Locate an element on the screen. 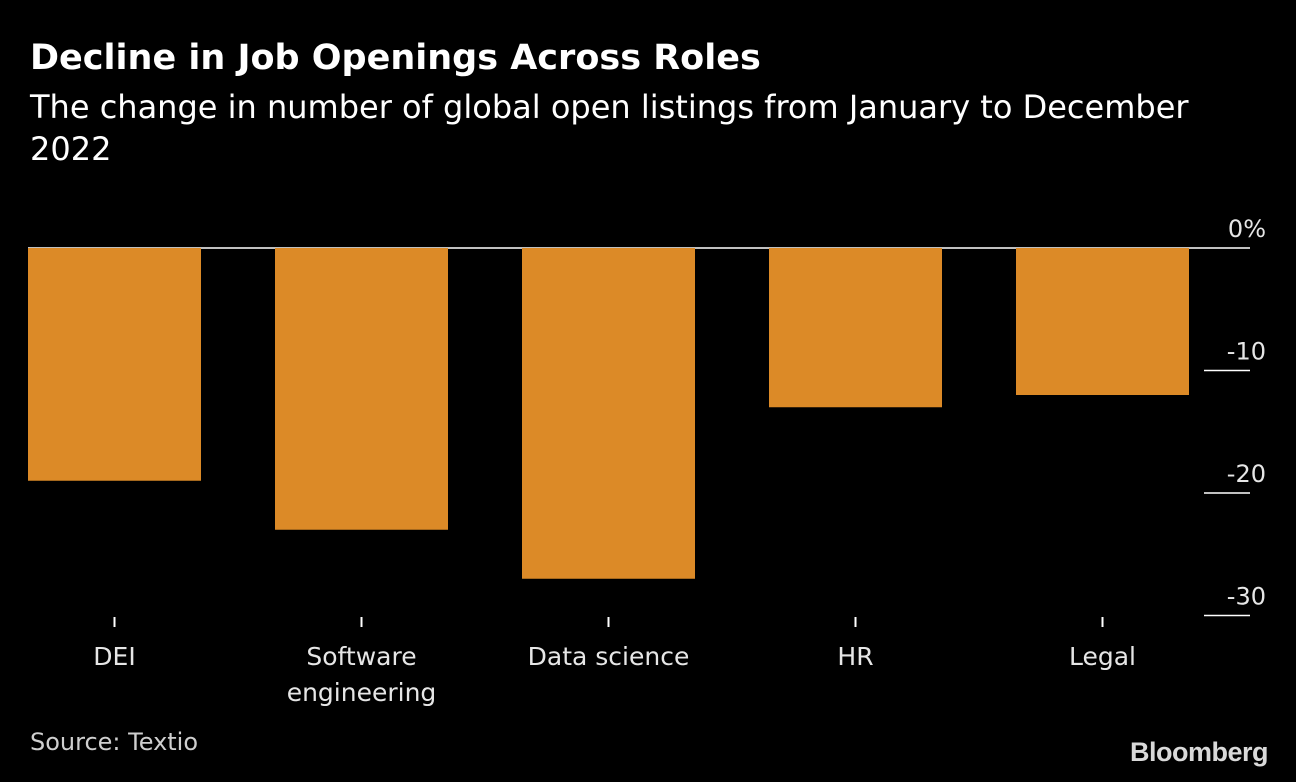  bloomberg-logo: Bloomberg is located at coordinates (1199, 752).